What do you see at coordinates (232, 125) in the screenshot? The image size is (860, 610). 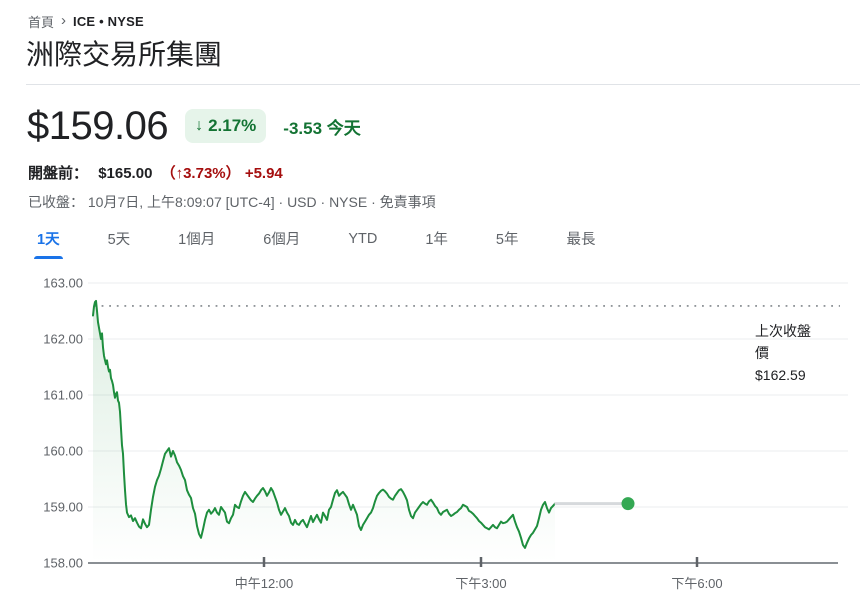 I see `change-percent-value: 2.17%` at bounding box center [232, 125].